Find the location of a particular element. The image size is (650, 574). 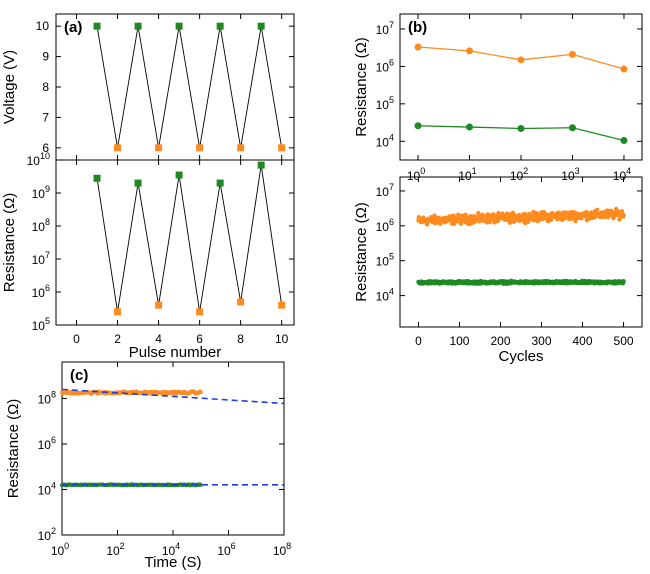

x-axis-label: Time (S) is located at coordinates (173, 562).